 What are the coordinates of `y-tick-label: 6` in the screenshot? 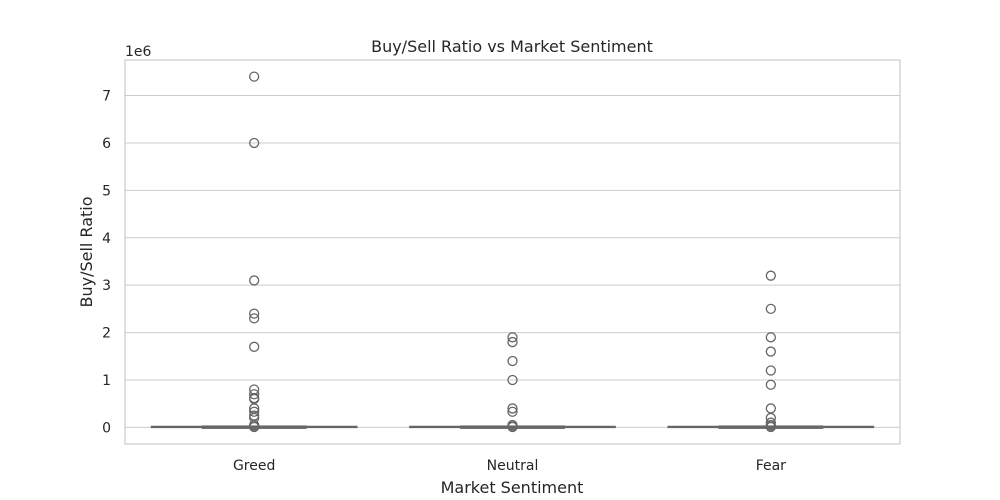 It's located at (106, 144).